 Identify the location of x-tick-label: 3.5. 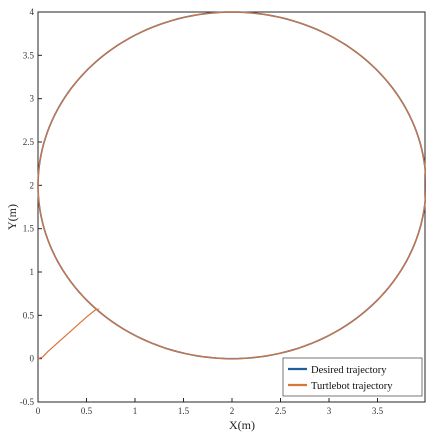
(378, 411).